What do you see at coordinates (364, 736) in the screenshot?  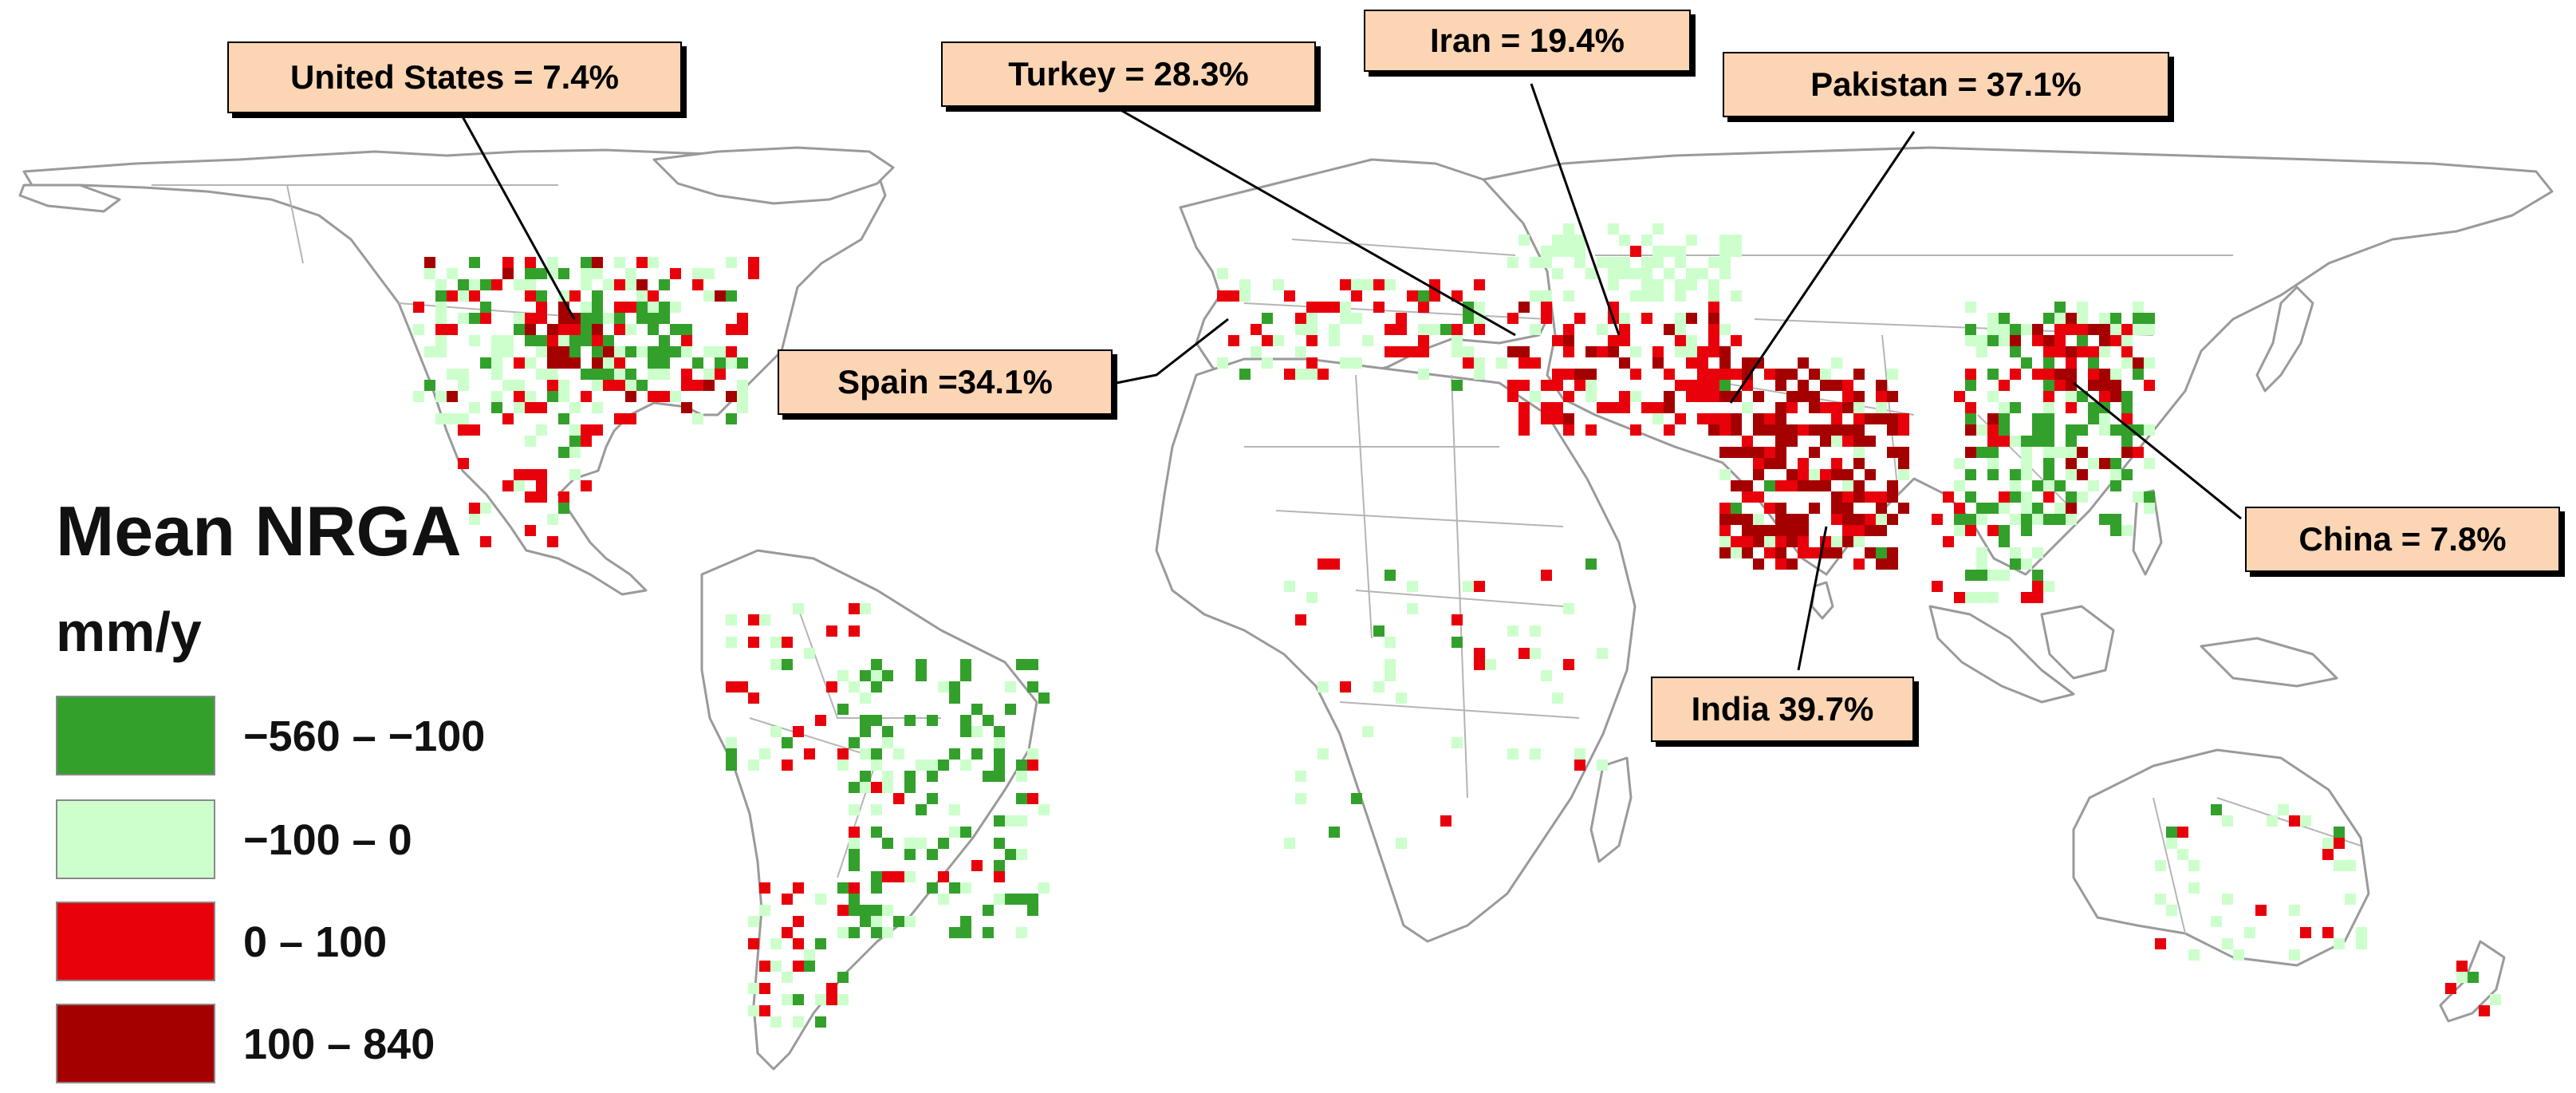 I see `legend-label-1: −560 – −100` at bounding box center [364, 736].